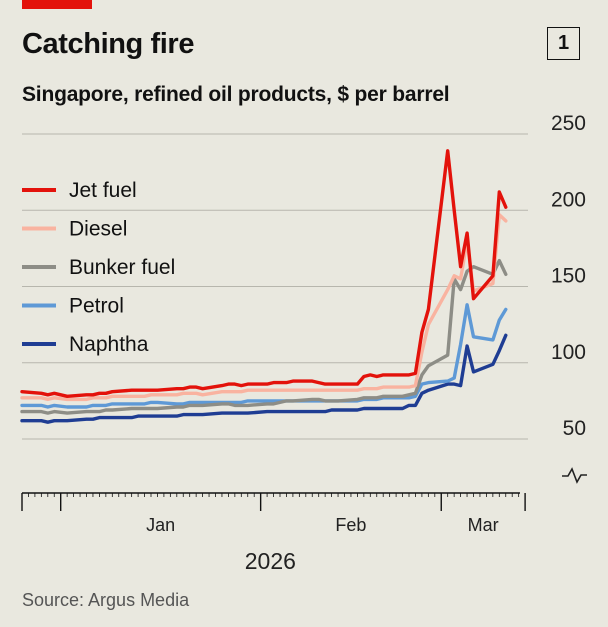 The width and height of the screenshot is (608, 627). What do you see at coordinates (350, 525) in the screenshot?
I see `x-tick-label: Feb` at bounding box center [350, 525].